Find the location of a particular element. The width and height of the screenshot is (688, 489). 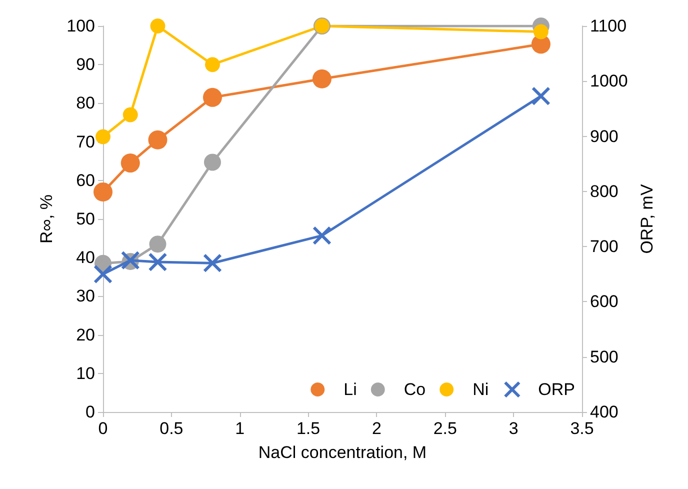

y-tick-label: 30 is located at coordinates (85, 296).